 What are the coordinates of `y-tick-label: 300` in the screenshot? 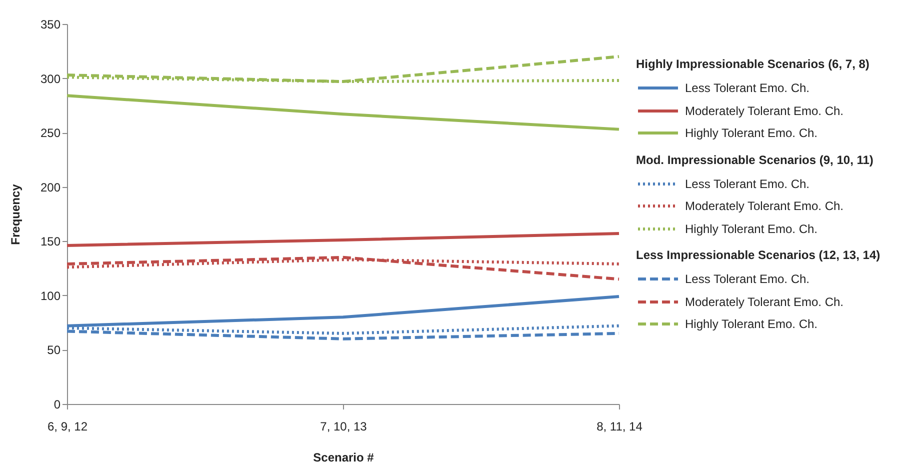 It's located at (50, 79).